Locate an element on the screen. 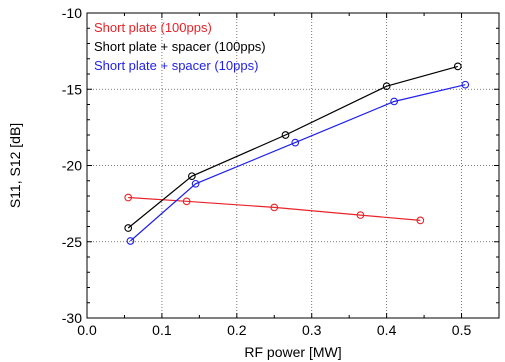 The height and width of the screenshot is (362, 505). x-tick-label: 0.1 is located at coordinates (162, 330).